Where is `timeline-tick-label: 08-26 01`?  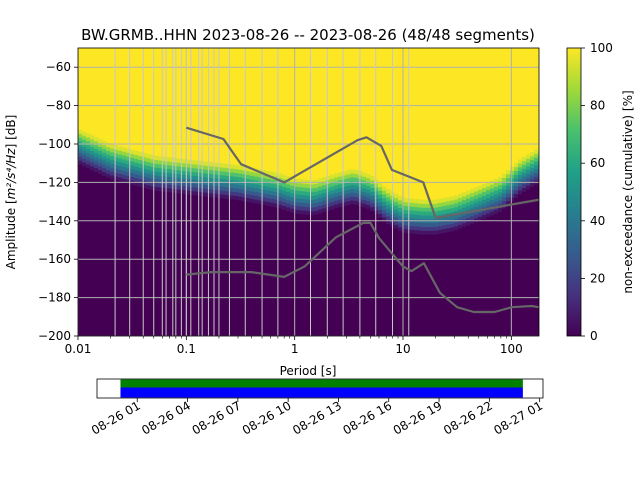
timeline-tick-label: 08-26 01 is located at coordinates (116, 417).